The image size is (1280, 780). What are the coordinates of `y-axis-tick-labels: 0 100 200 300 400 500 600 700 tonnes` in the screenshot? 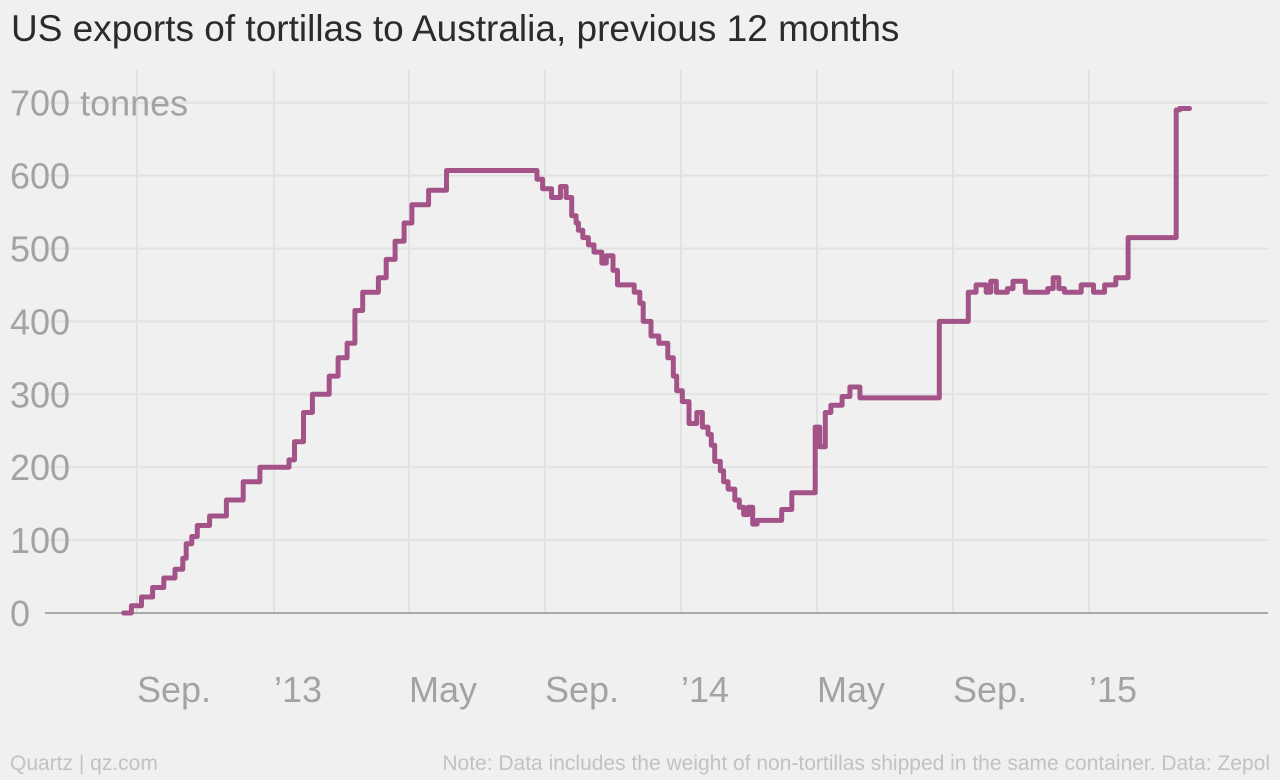 It's located at (99, 358).